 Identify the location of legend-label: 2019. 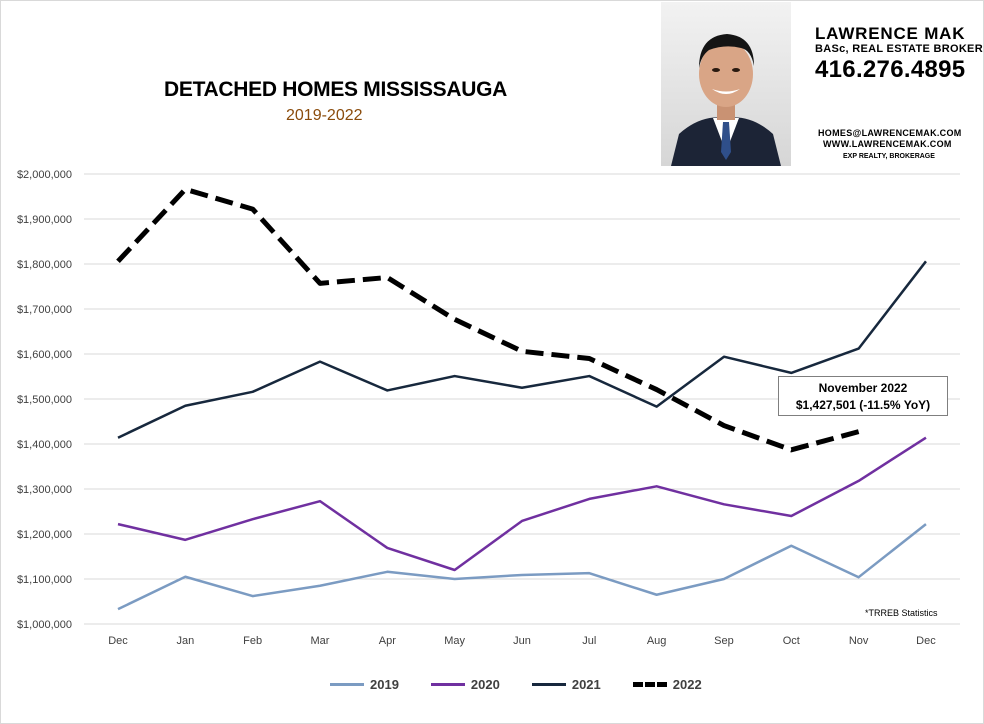
(384, 684).